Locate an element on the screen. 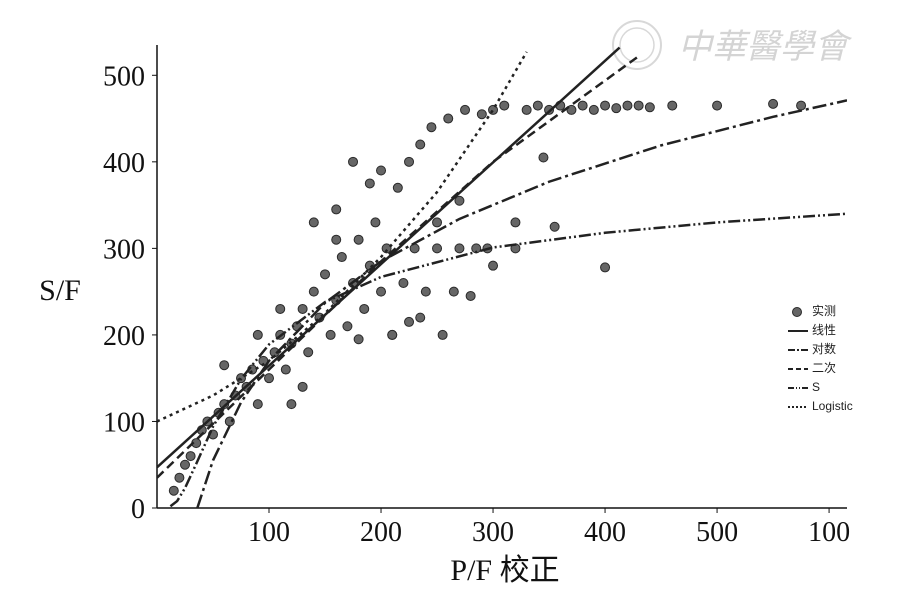 This screenshot has width=923, height=599. y-tick-label: 400 is located at coordinates (124, 163).